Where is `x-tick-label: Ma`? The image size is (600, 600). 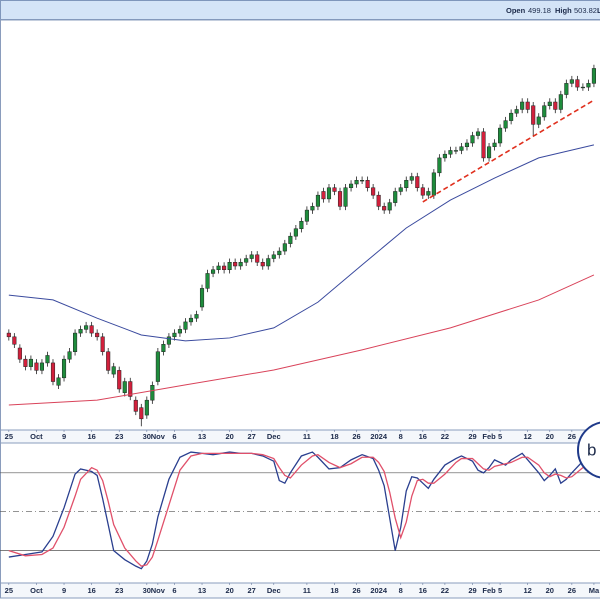 x-tick-label: Ma is located at coordinates (594, 590).